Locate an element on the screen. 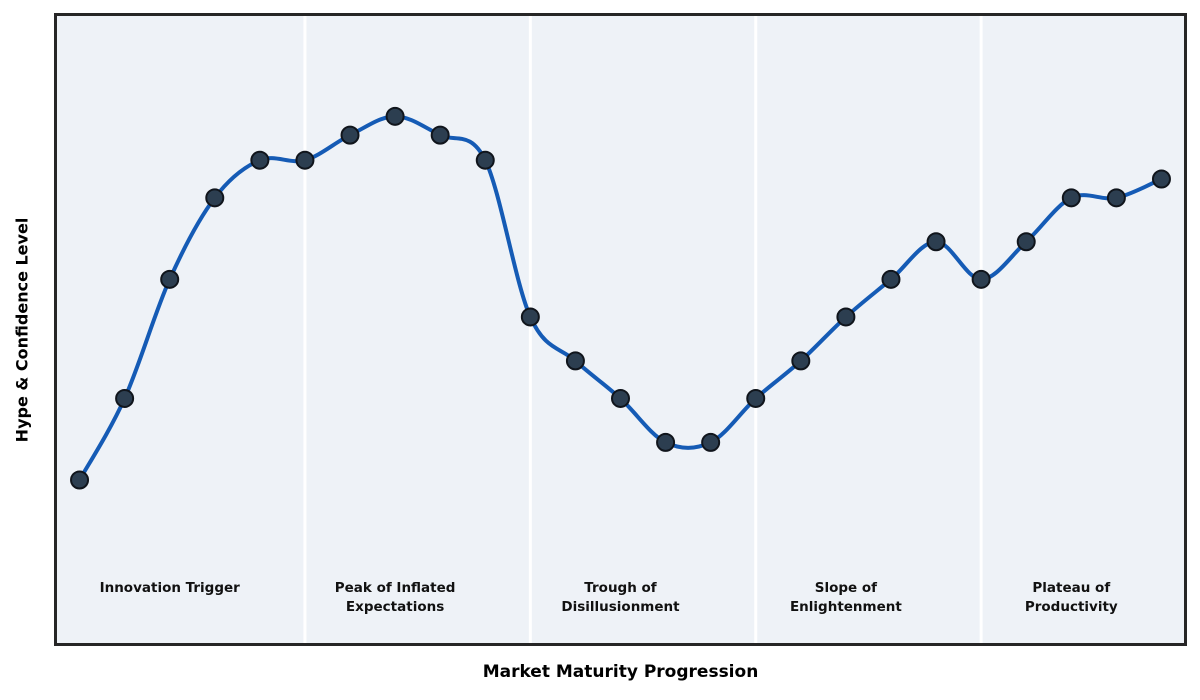 This screenshot has width=1200, height=700. y-axis-label: Hype & Confidence Level is located at coordinates (22, 330).